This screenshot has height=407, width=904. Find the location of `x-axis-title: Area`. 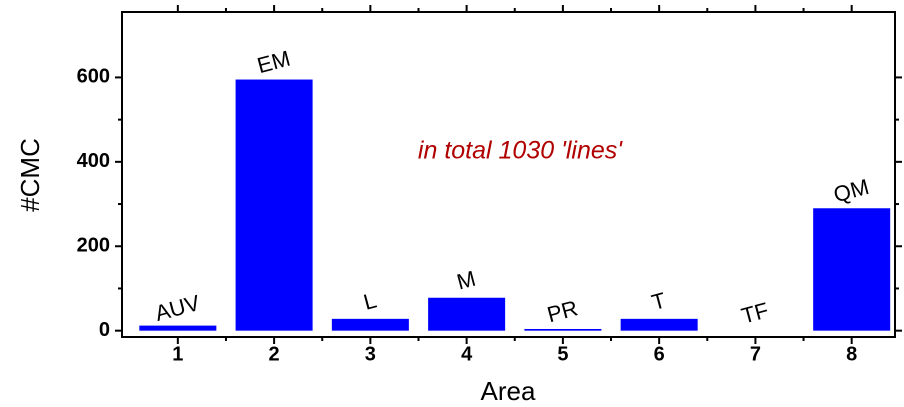

x-axis-title: Area is located at coordinates (508, 391).